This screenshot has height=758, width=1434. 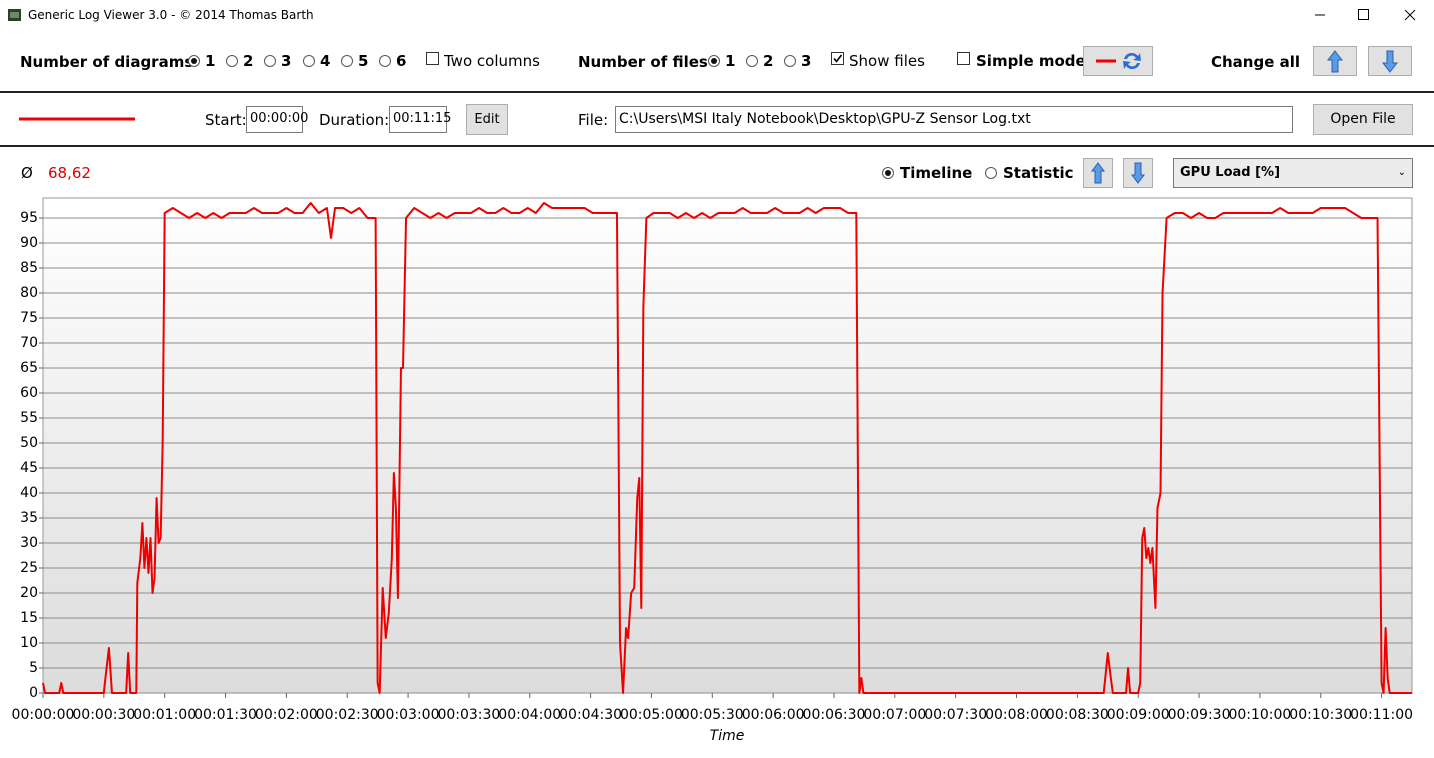 What do you see at coordinates (225, 715) in the screenshot?
I see `x-tick-label: 00:01:30` at bounding box center [225, 715].